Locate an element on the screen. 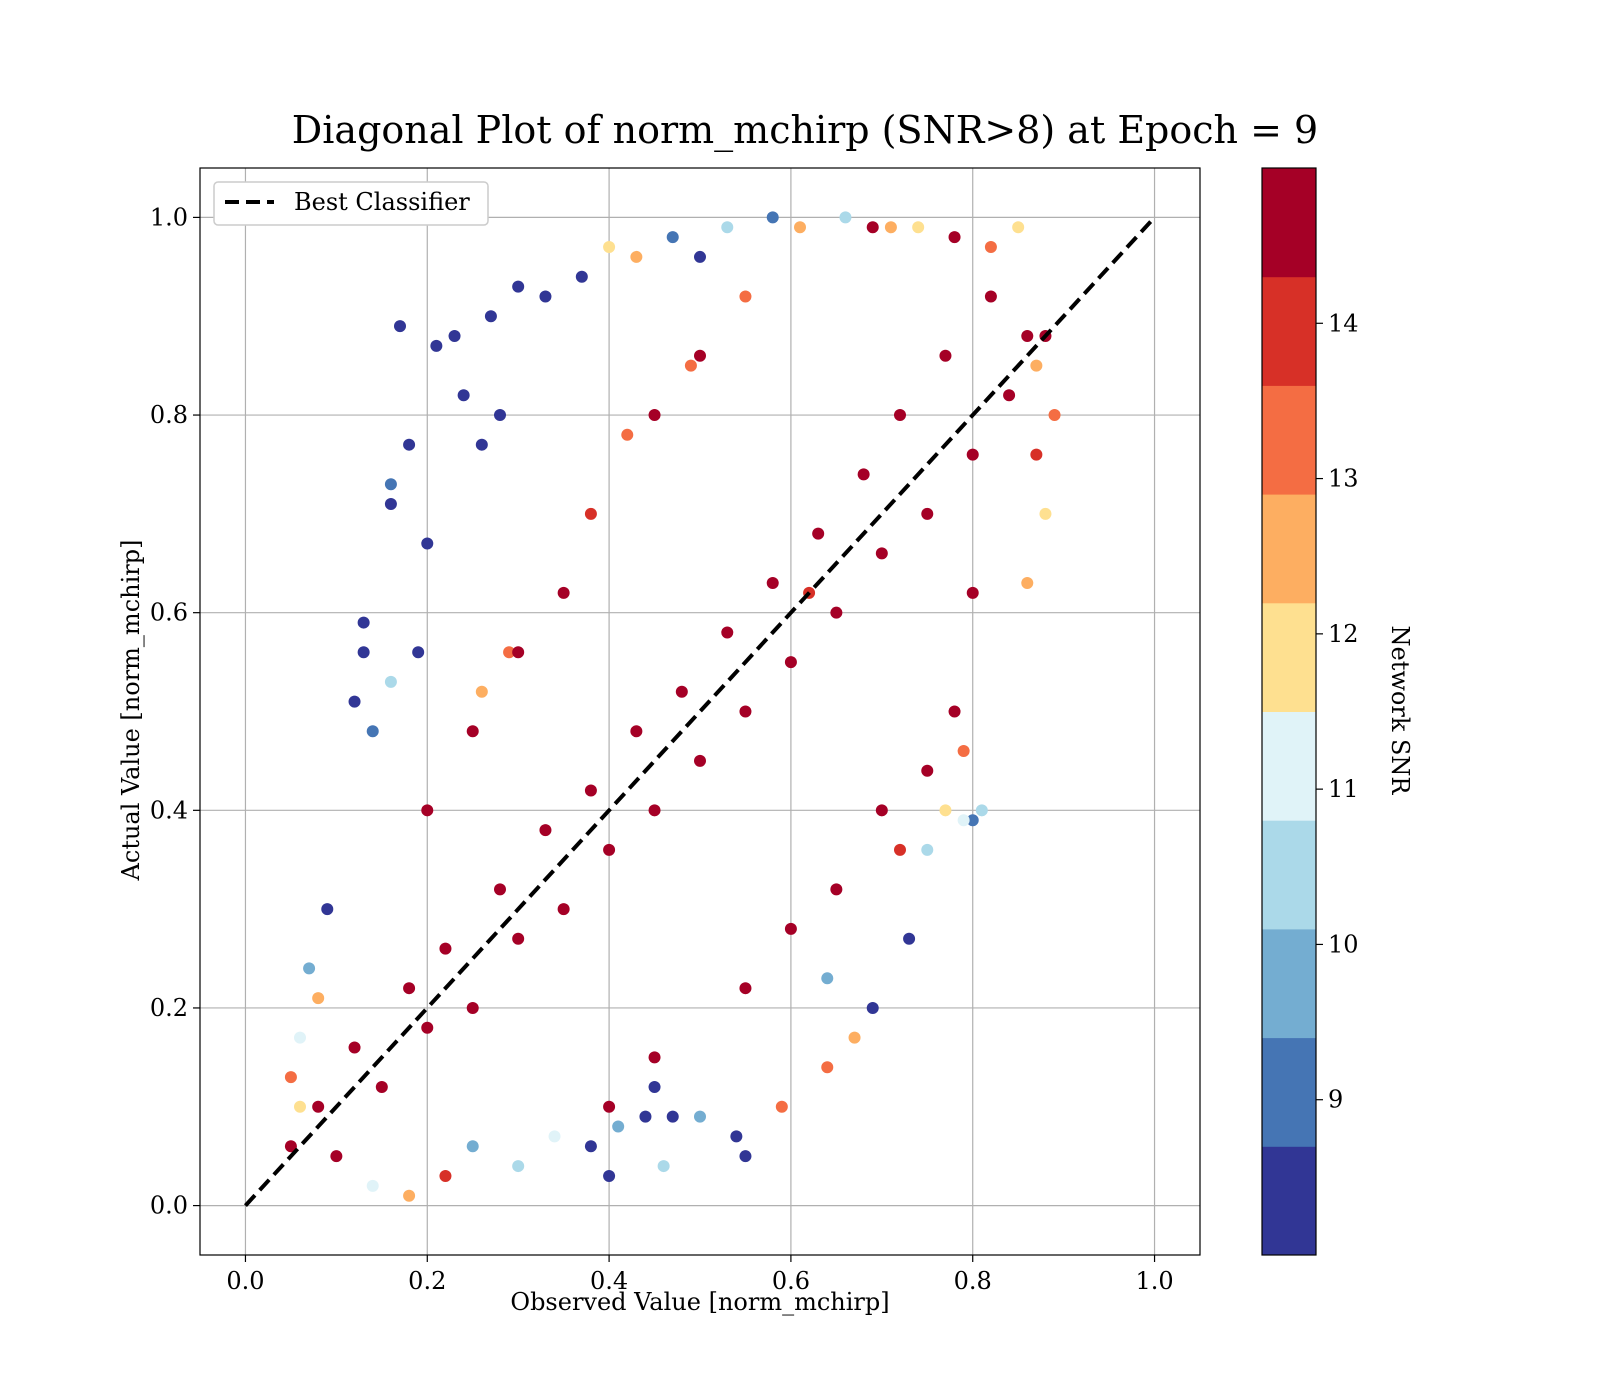 The height and width of the screenshot is (1400, 1600). x-tick-label: 0.6 is located at coordinates (791, 1281).